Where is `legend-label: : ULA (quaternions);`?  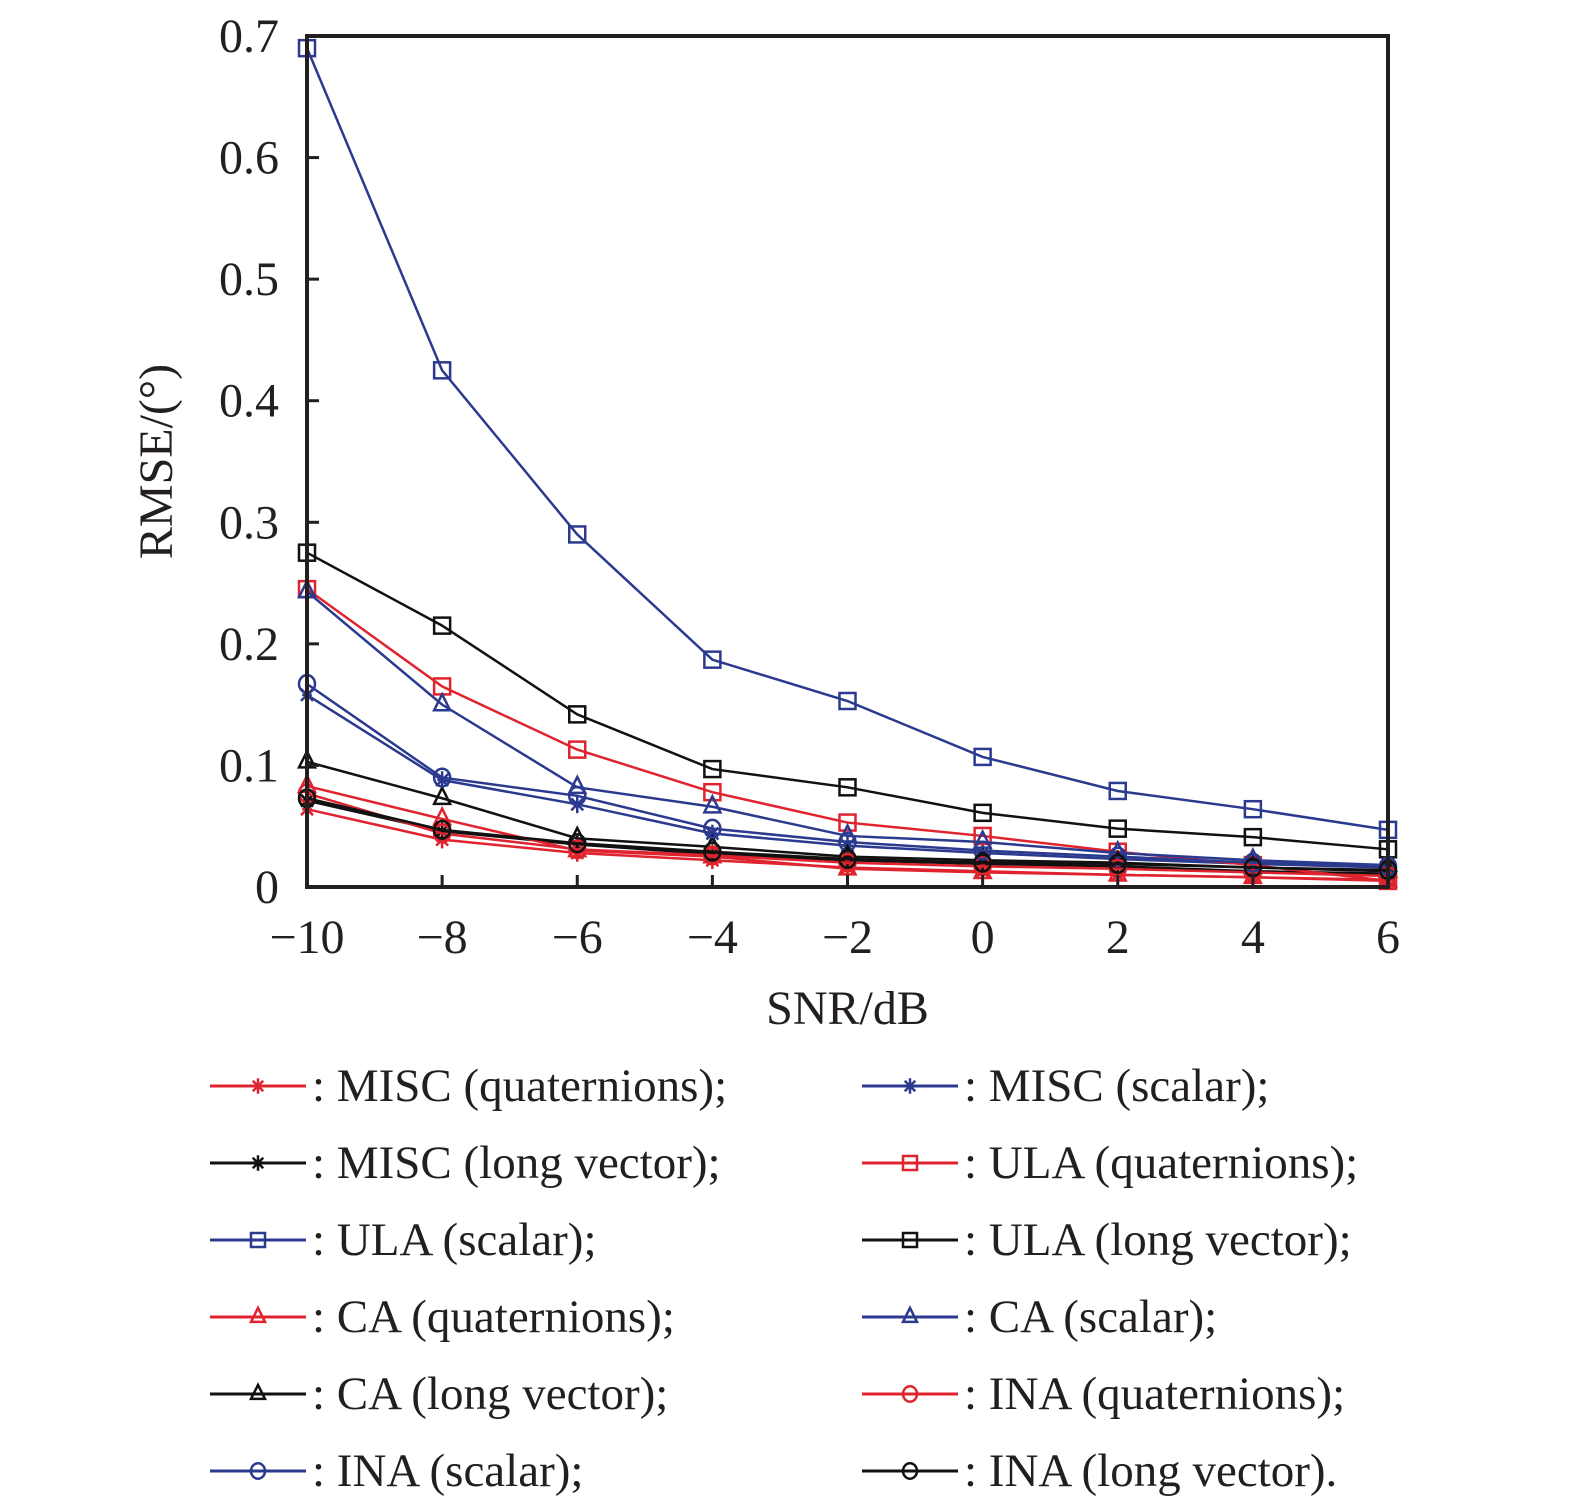
legend-label: : ULA (quaternions); is located at coordinates (1161, 1163).